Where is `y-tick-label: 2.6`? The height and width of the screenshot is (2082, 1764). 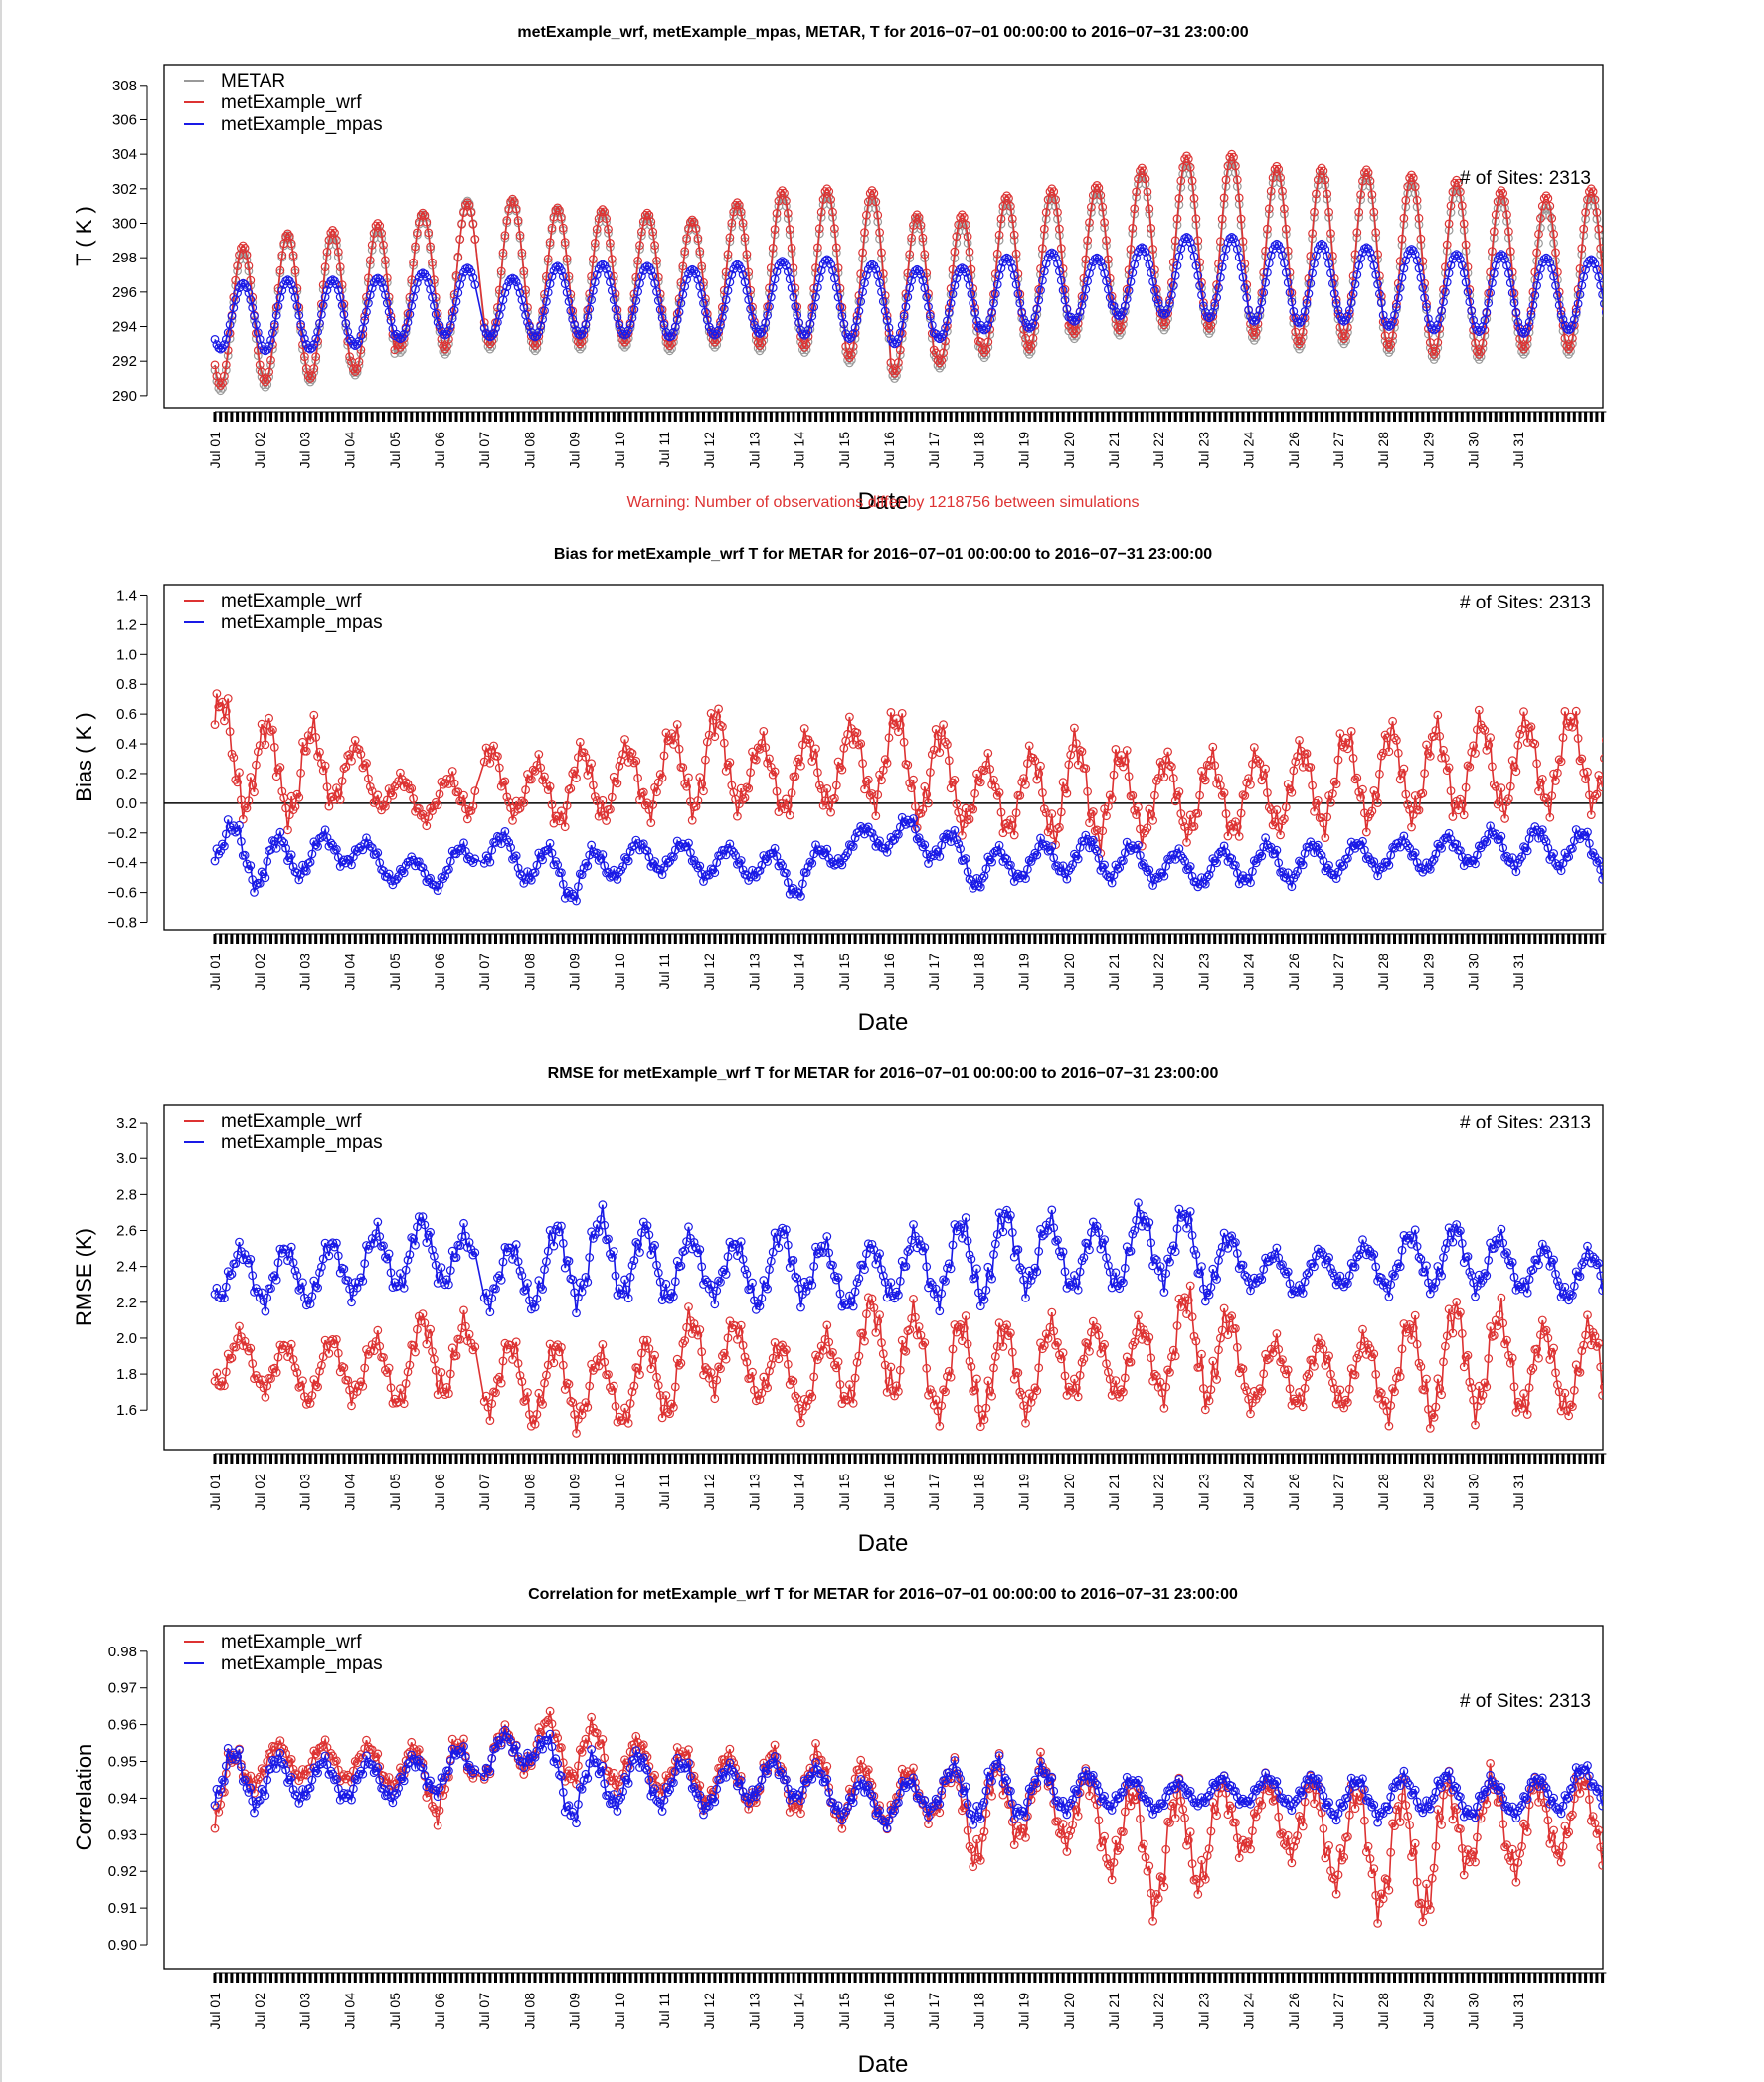 y-tick-label: 2.6 is located at coordinates (126, 1232).